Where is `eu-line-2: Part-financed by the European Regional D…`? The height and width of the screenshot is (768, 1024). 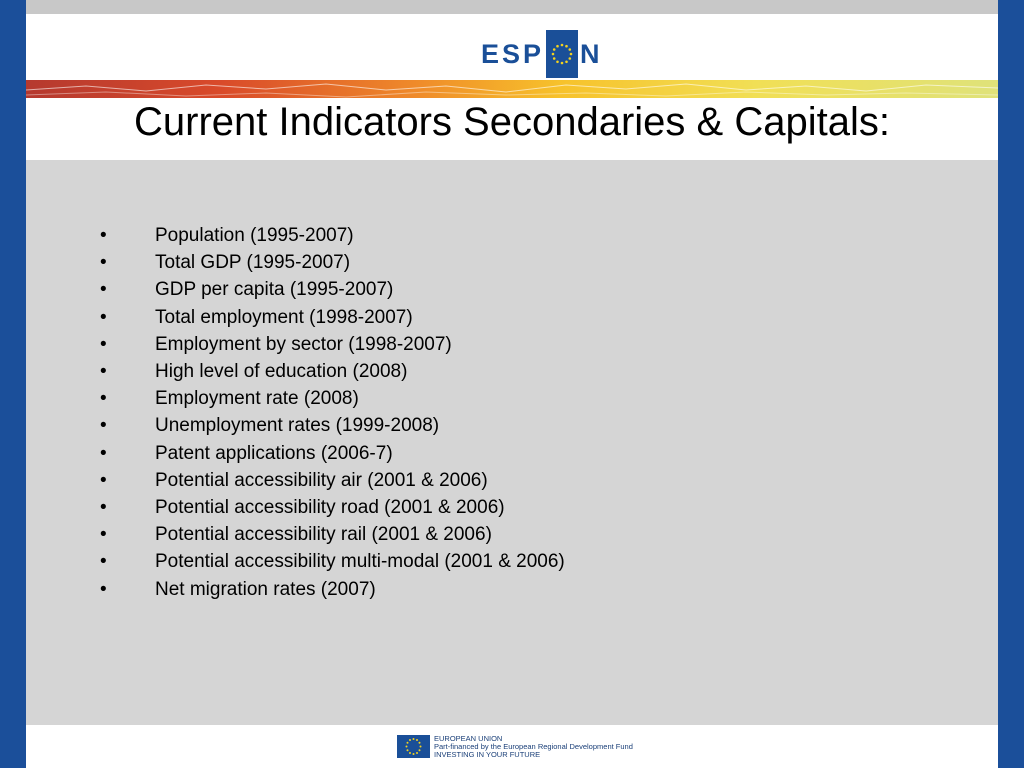 eu-line-2: Part-financed by the European Regional D… is located at coordinates (533, 746).